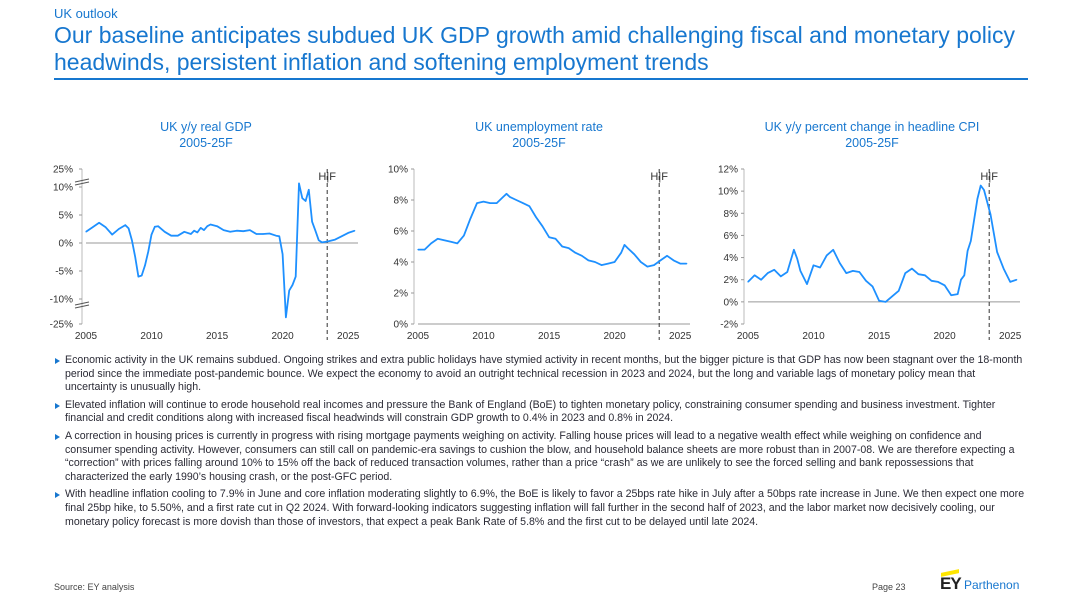 The width and height of the screenshot is (1080, 608). I want to click on cpi-x-tick-label: 2015, so click(879, 336).